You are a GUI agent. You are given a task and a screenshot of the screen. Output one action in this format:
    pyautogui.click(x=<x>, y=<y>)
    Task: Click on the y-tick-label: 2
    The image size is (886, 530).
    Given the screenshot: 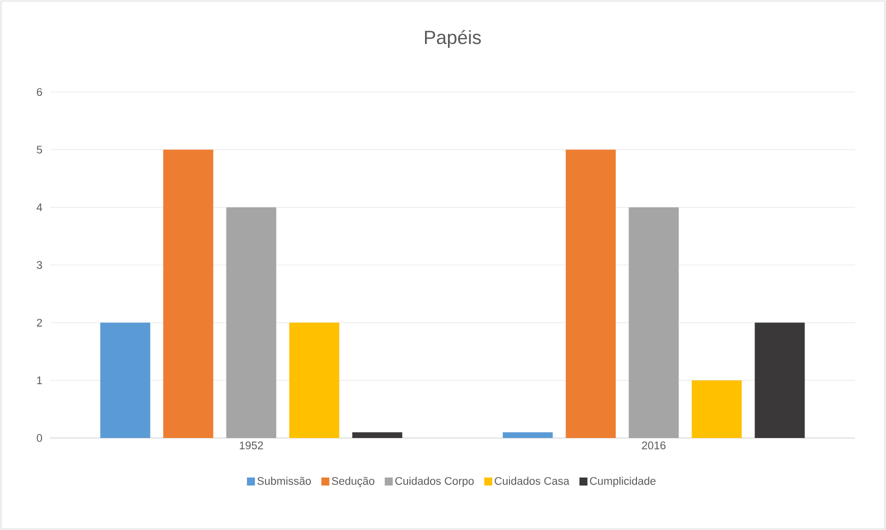 What is the action you would take?
    pyautogui.click(x=39, y=322)
    